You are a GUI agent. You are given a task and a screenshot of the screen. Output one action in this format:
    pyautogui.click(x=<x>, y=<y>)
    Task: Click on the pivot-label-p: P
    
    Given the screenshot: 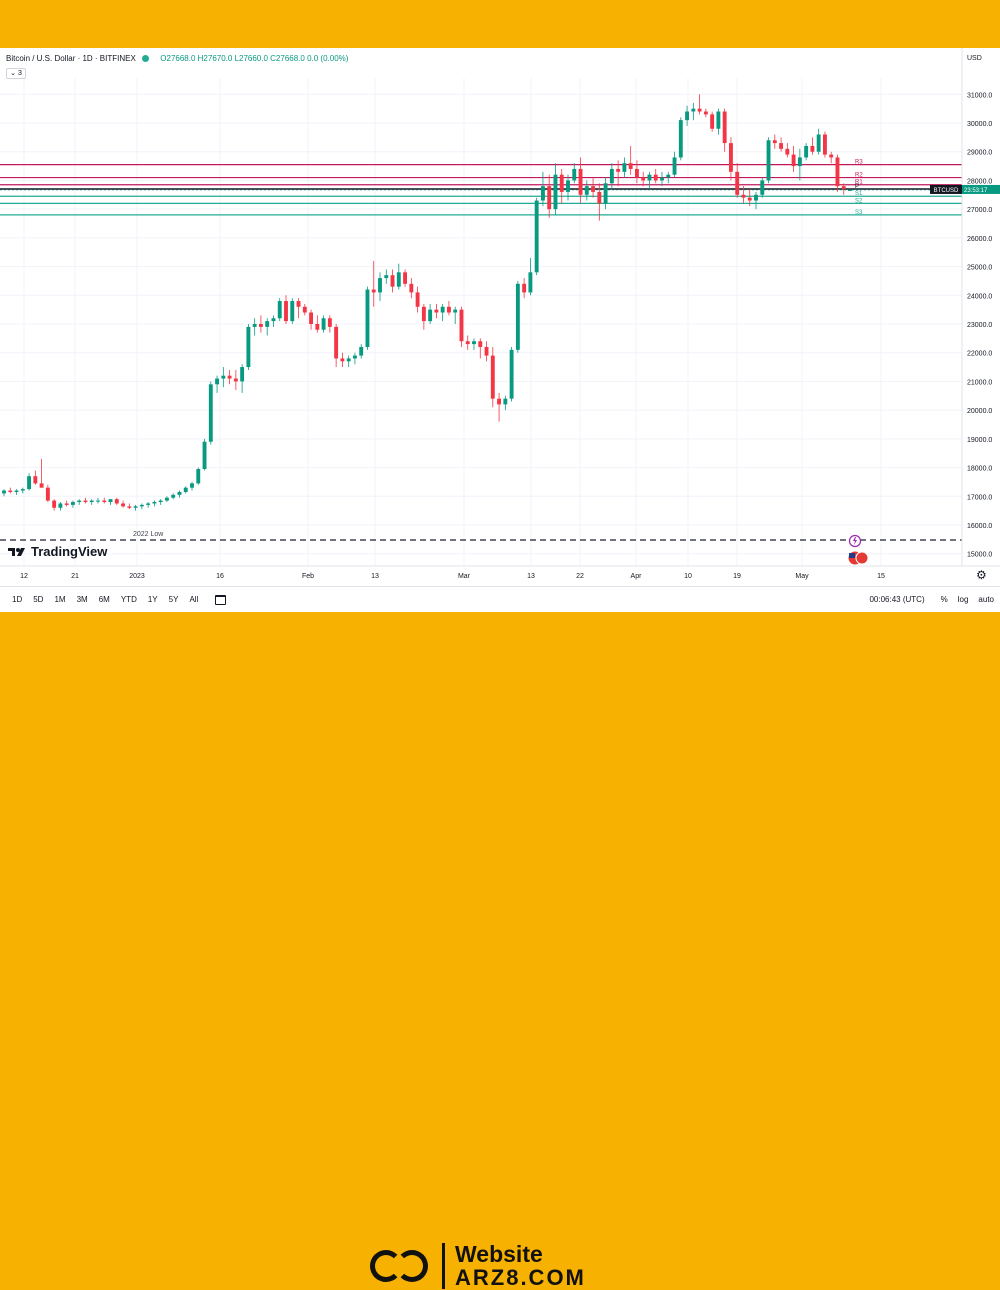 What is the action you would take?
    pyautogui.click(x=857, y=187)
    